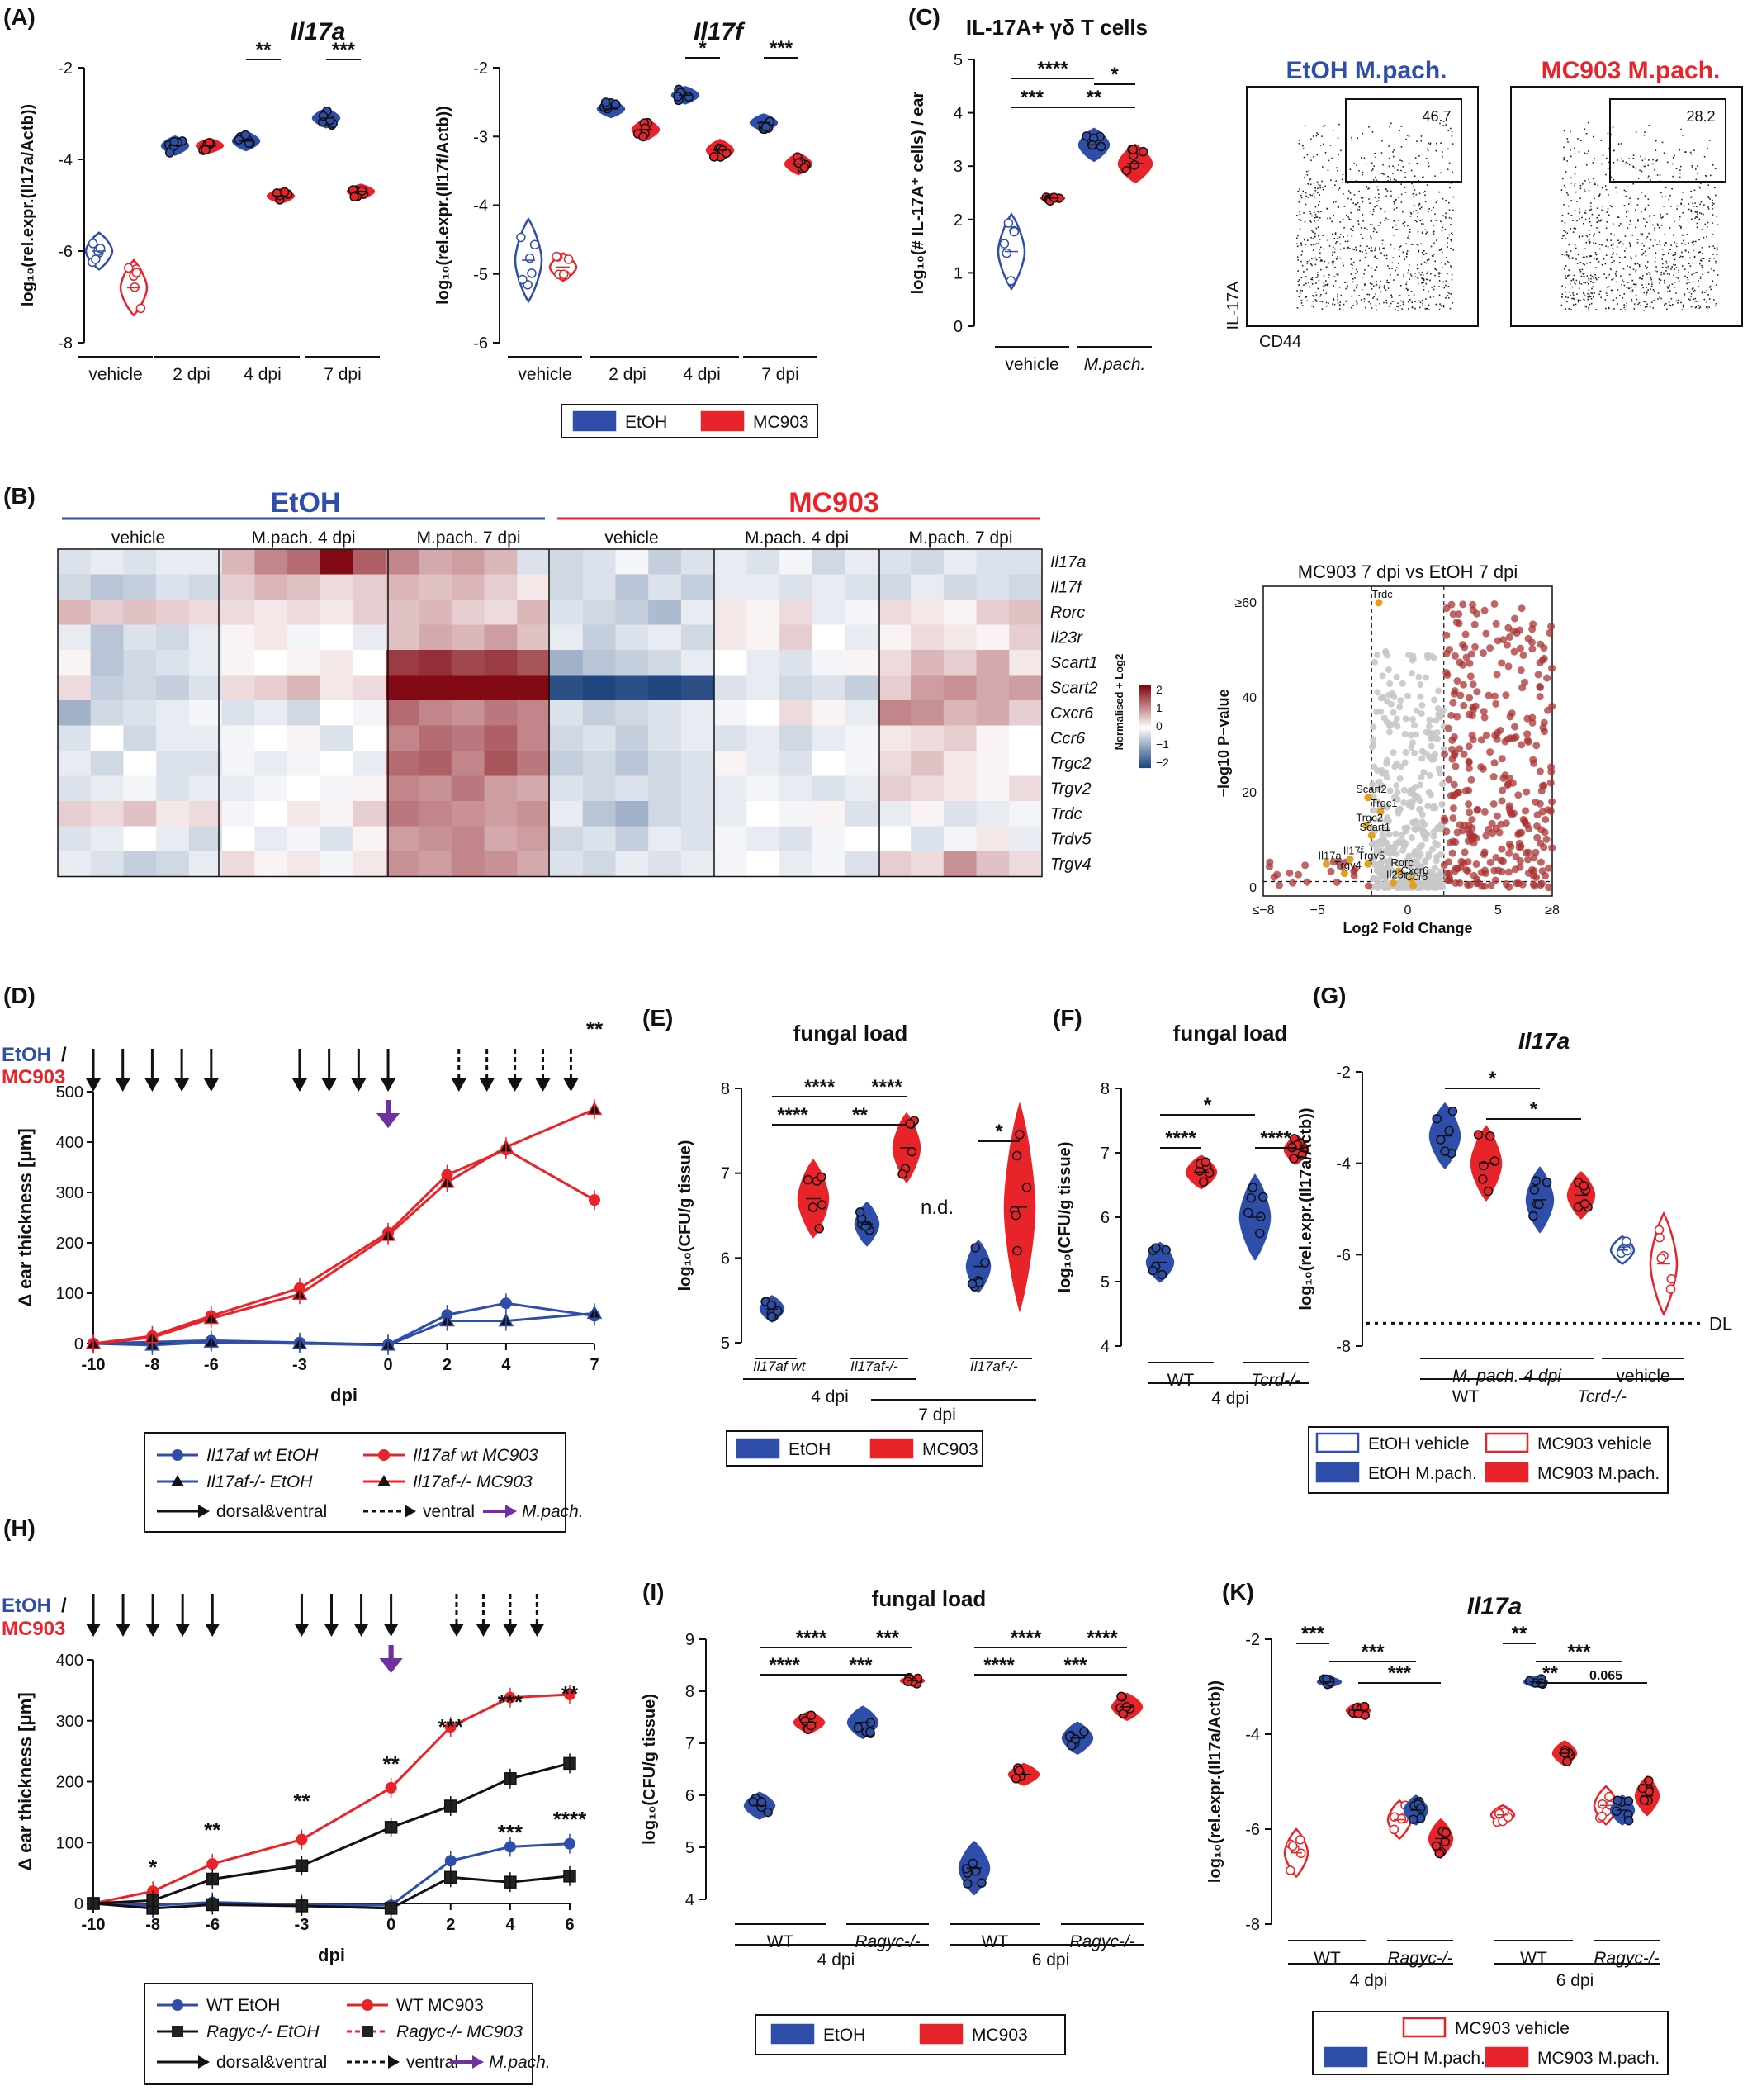 The width and height of the screenshot is (1757, 2100). I want to click on label: dorsal&ventral, so click(271, 2062).